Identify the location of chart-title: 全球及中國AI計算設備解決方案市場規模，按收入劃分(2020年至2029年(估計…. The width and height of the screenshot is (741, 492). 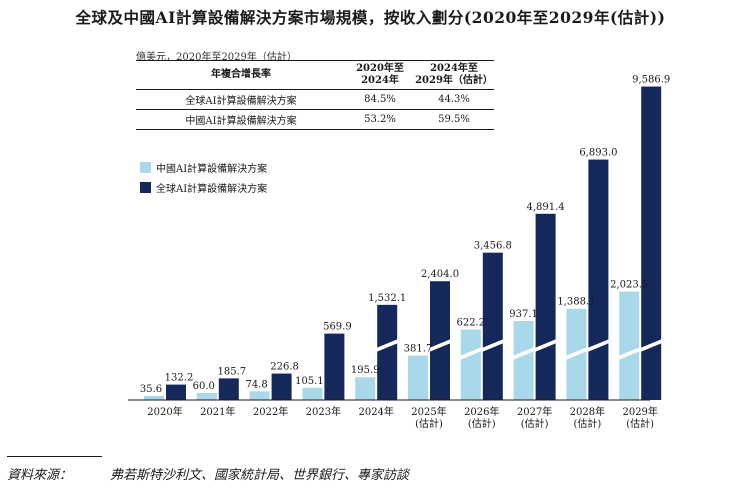
(370, 17).